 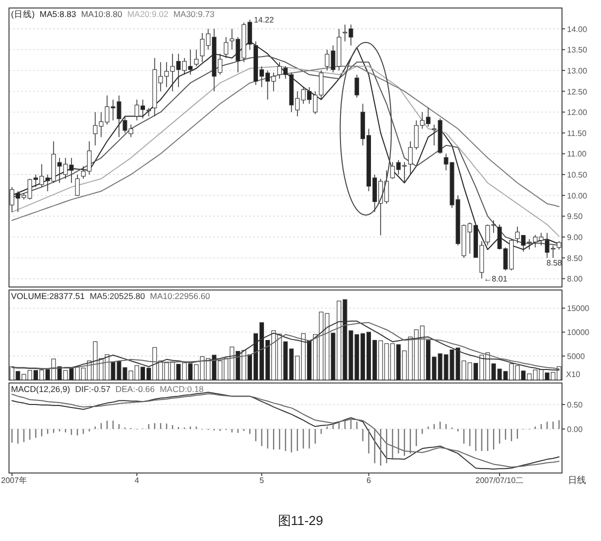 I want to click on xtick: 2007年, so click(x=14, y=480).